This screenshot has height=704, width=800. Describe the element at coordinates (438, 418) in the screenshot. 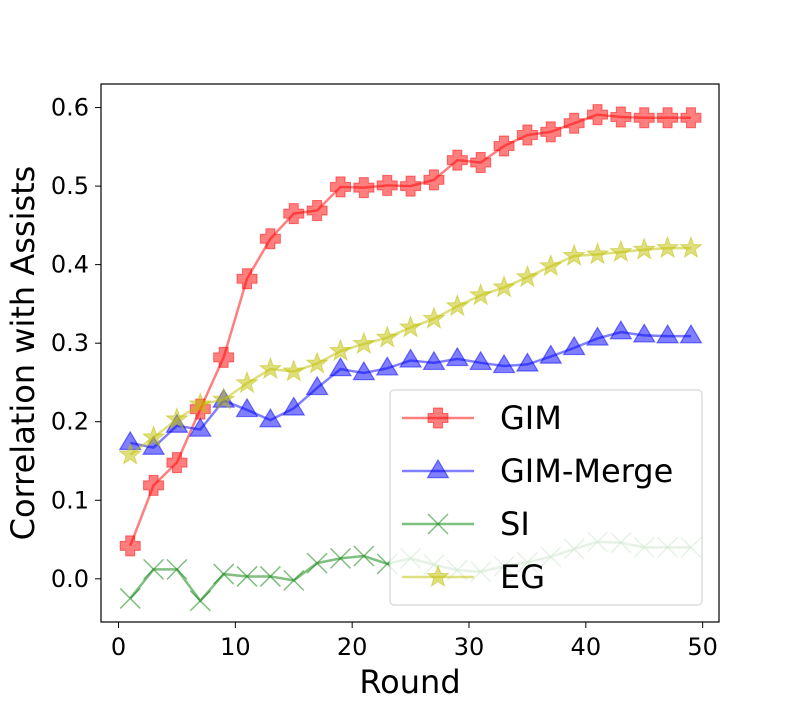

I see `legend-marker-gim` at that location.